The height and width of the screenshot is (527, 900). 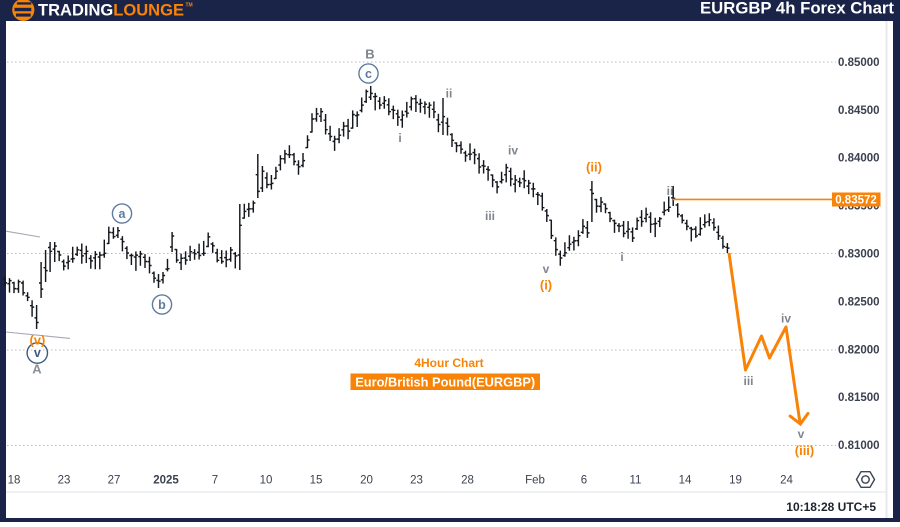 What do you see at coordinates (368, 74) in the screenshot?
I see `svg-text: c` at bounding box center [368, 74].